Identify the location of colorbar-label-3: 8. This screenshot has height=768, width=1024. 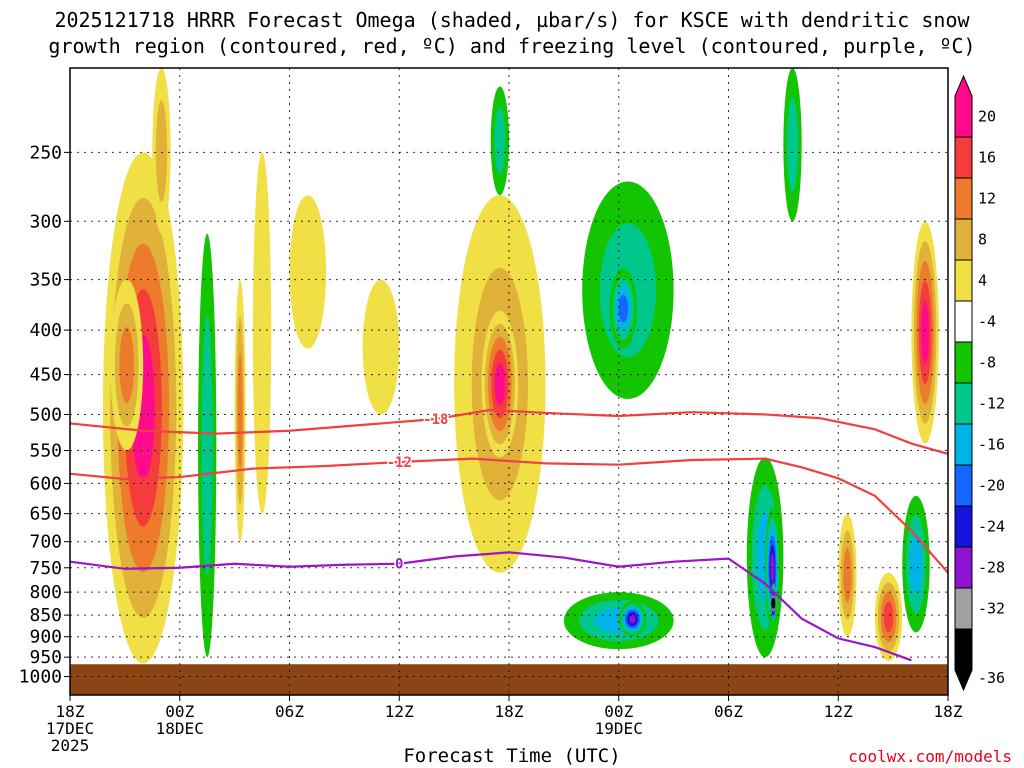
(982, 240).